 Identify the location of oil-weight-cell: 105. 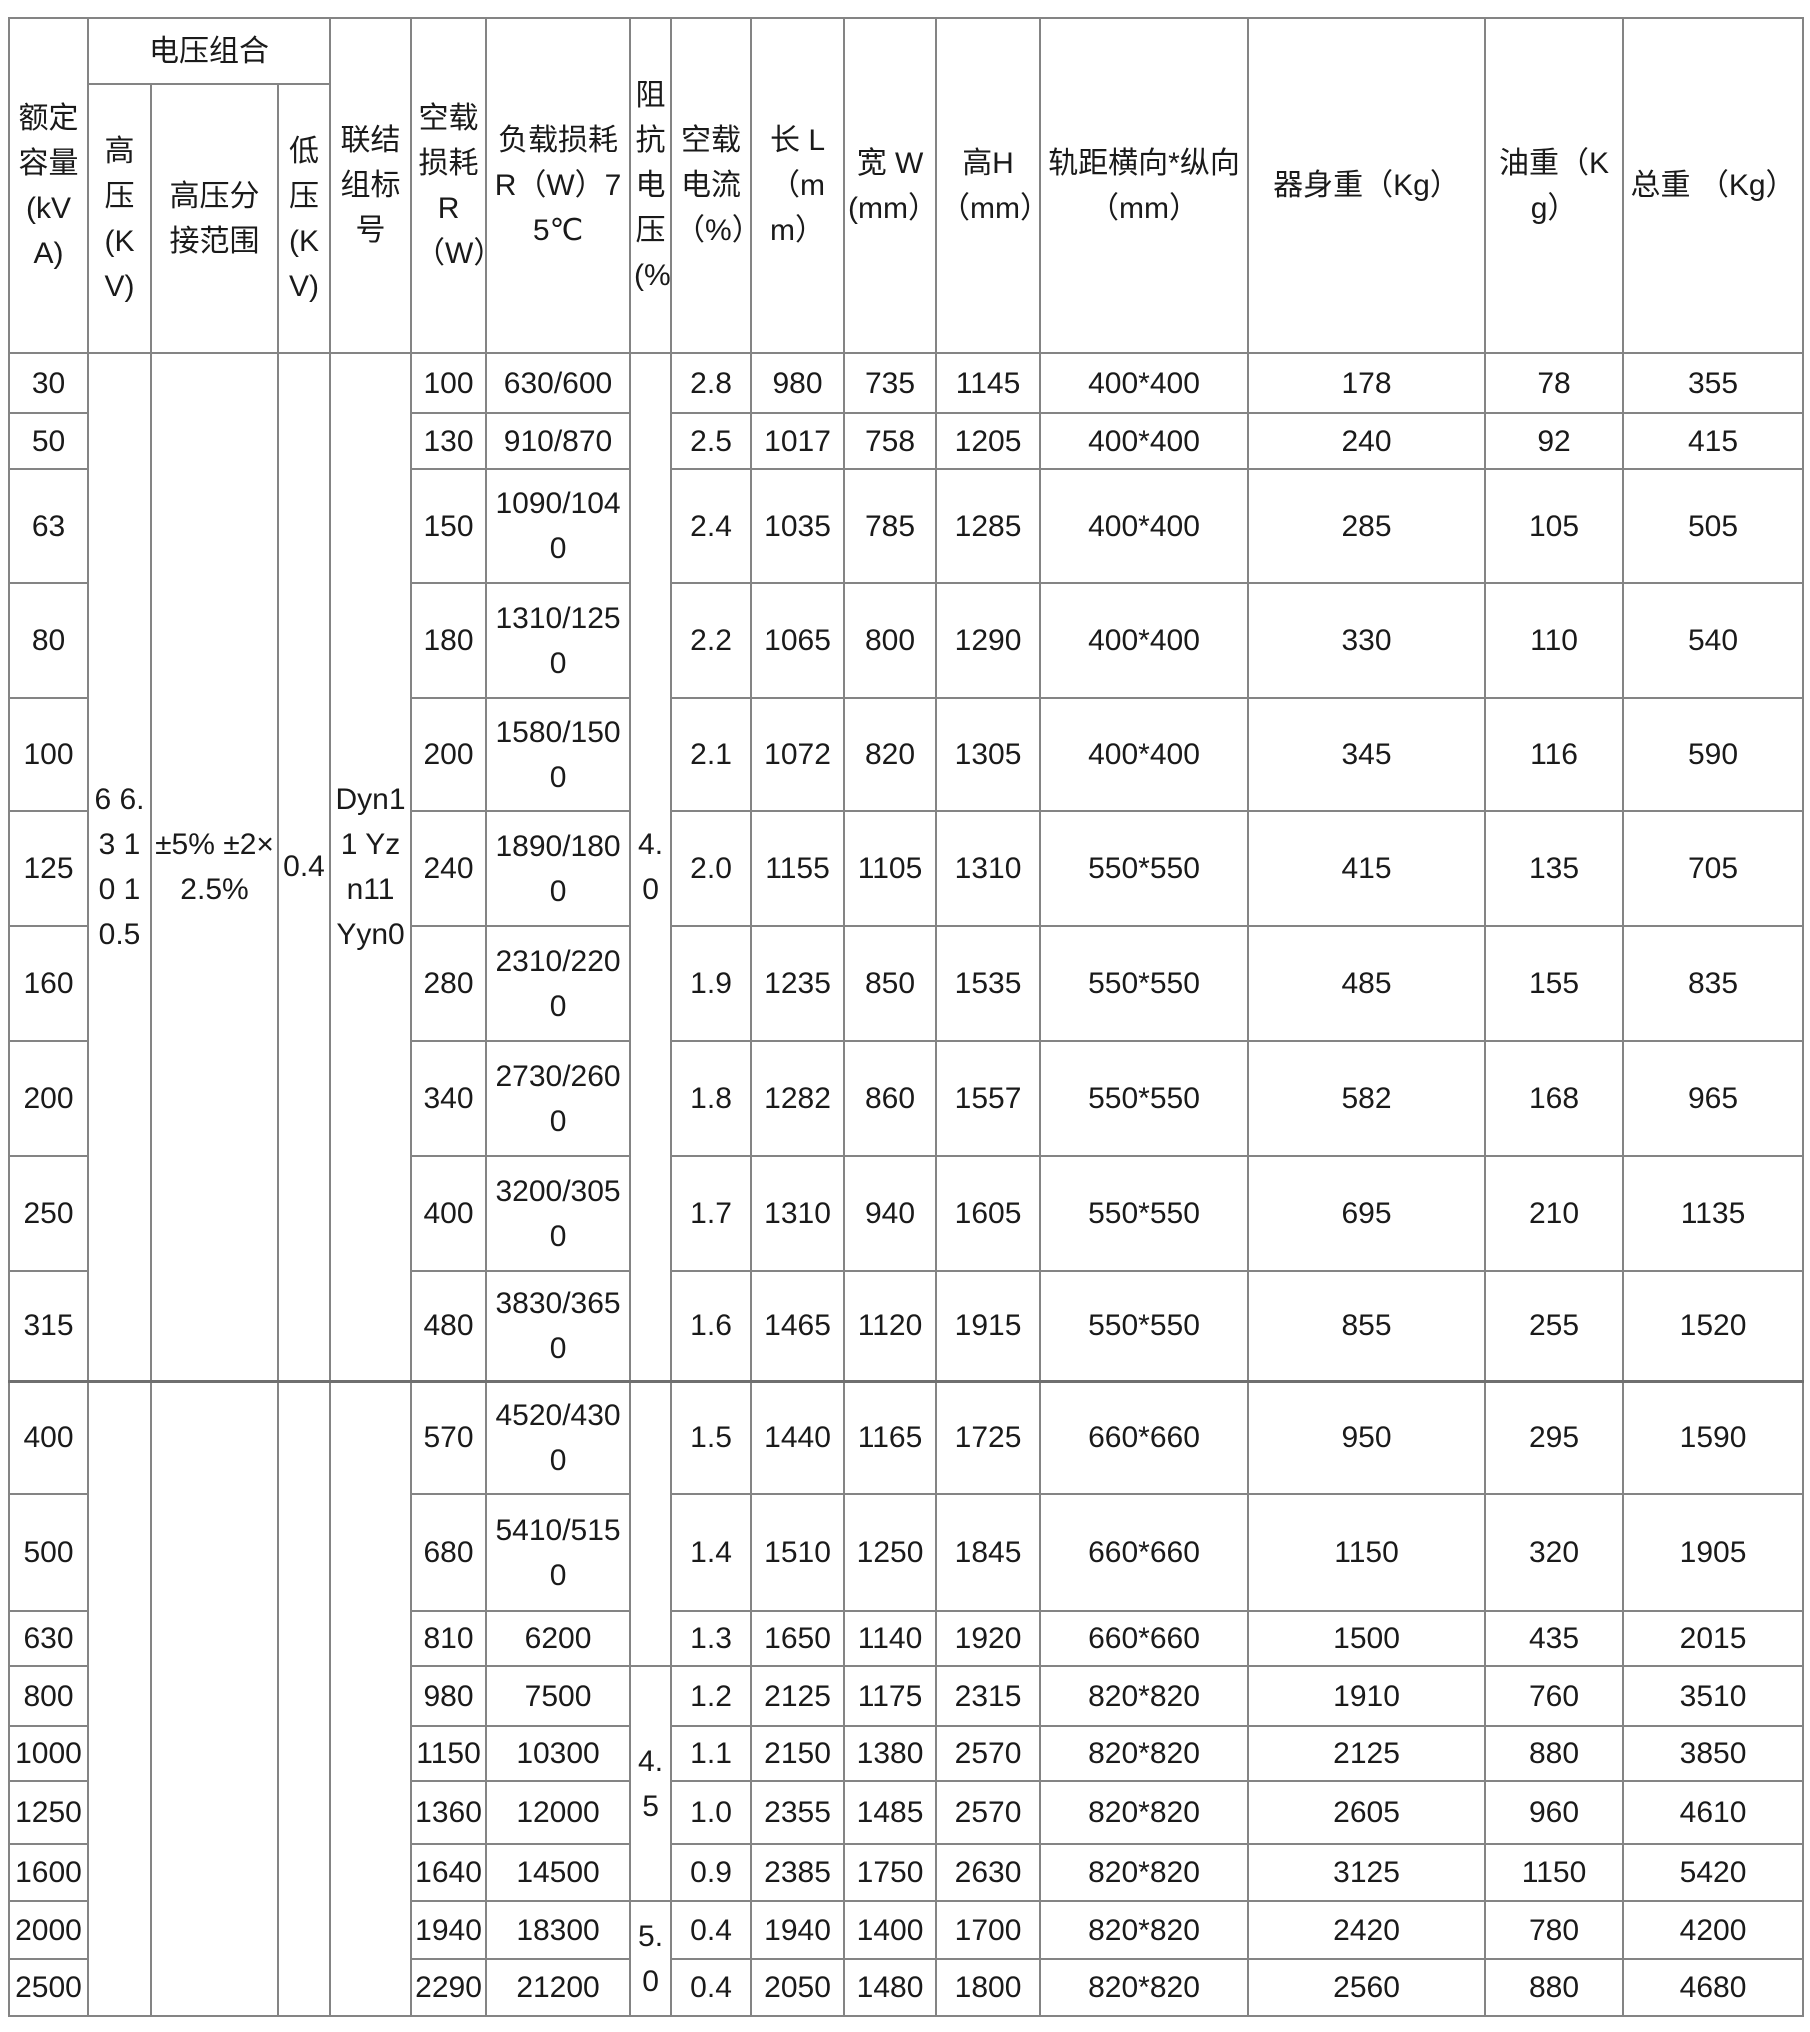
(1554, 526).